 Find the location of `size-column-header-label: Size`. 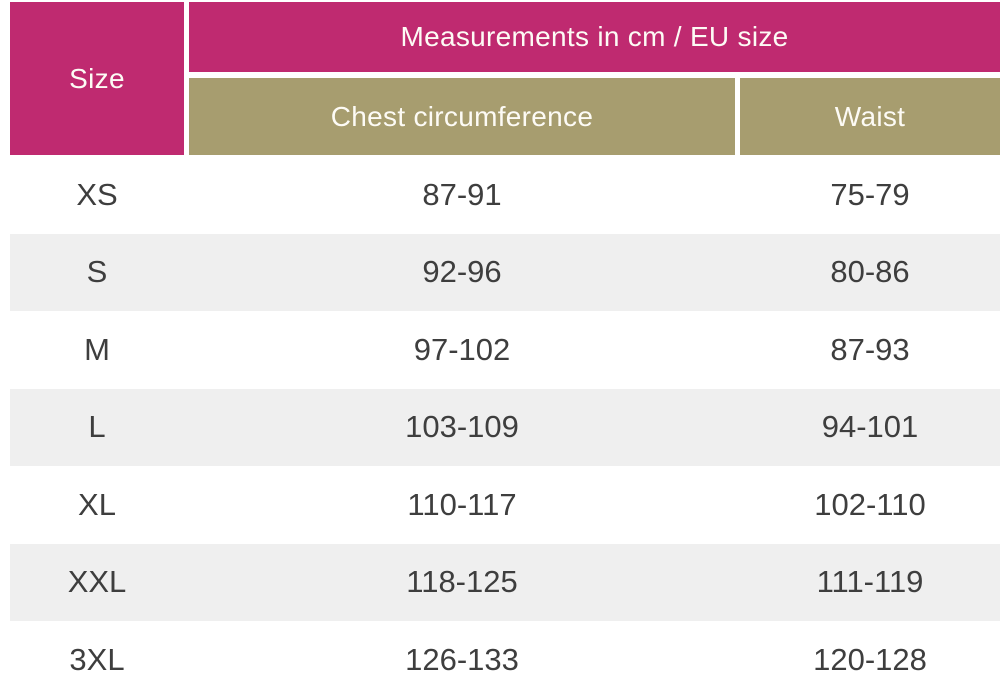

size-column-header-label: Size is located at coordinates (97, 78).